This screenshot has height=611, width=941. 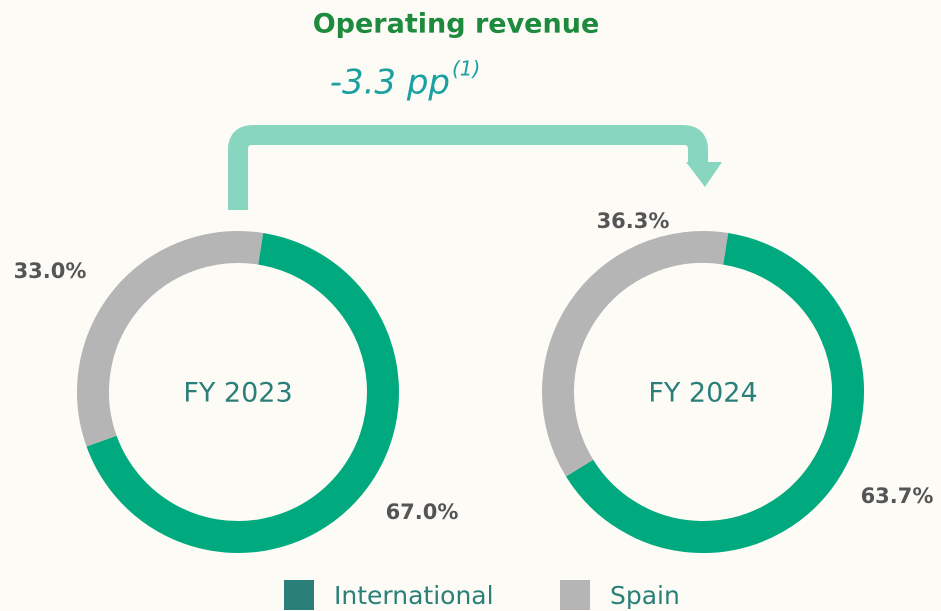 I want to click on annotation: -3.3 pp, so click(x=390, y=83).